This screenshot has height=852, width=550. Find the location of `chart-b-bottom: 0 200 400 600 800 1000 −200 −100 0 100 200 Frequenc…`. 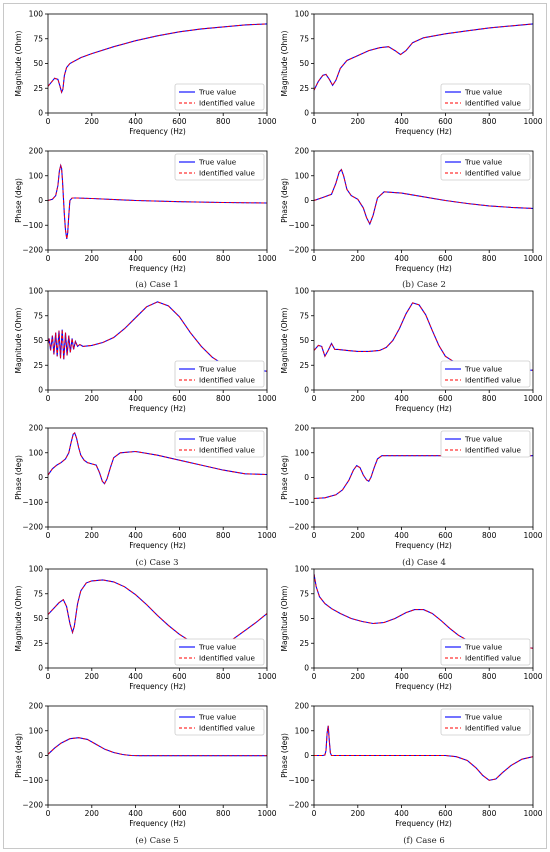

chart-b-bottom: 0 200 400 600 800 1000 −200 −100 0 100 200 Frequenc… is located at coordinates (411, 210).